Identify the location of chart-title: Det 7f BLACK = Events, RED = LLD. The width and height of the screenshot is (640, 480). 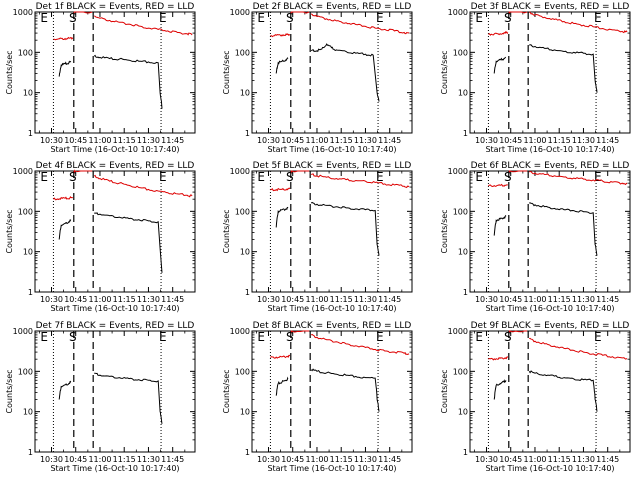
(115, 326).